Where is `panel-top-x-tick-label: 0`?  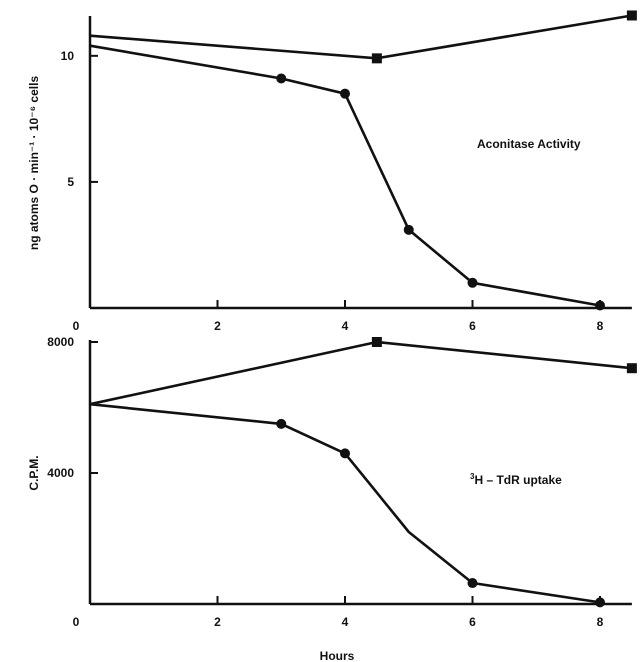
panel-top-x-tick-label: 0 is located at coordinates (76, 326).